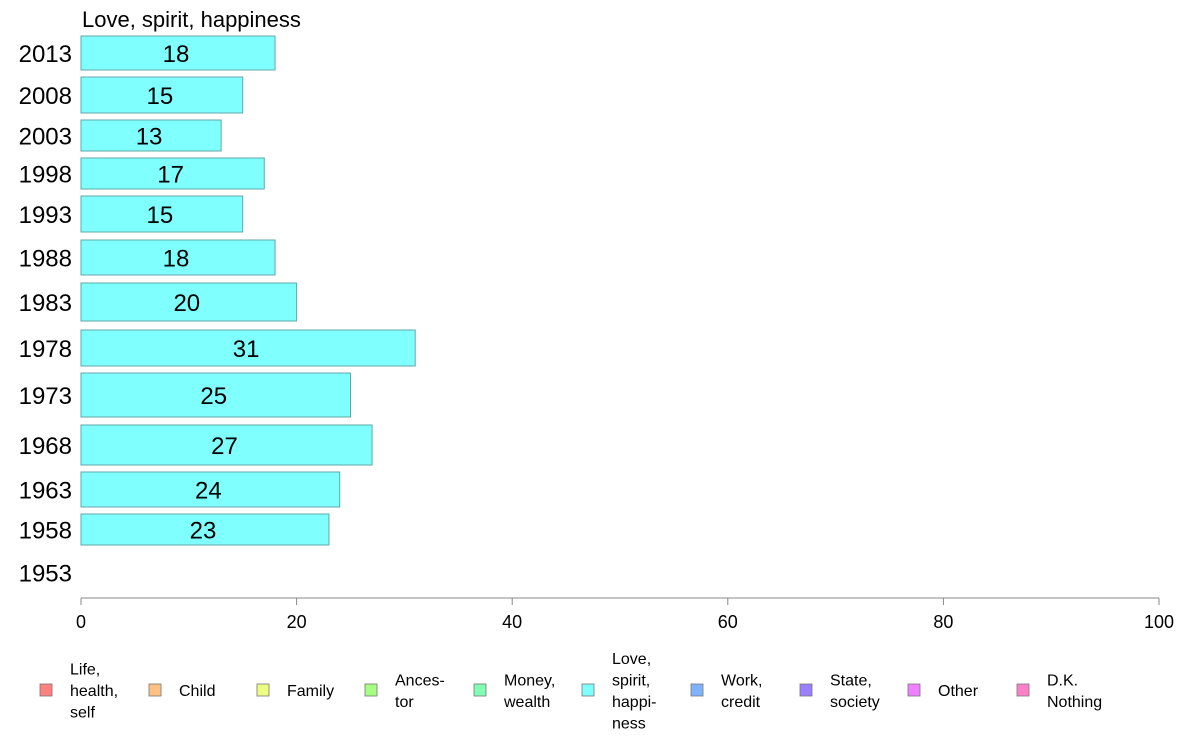  Describe the element at coordinates (420, 680) in the screenshot. I see `legend-label: Ances-` at that location.